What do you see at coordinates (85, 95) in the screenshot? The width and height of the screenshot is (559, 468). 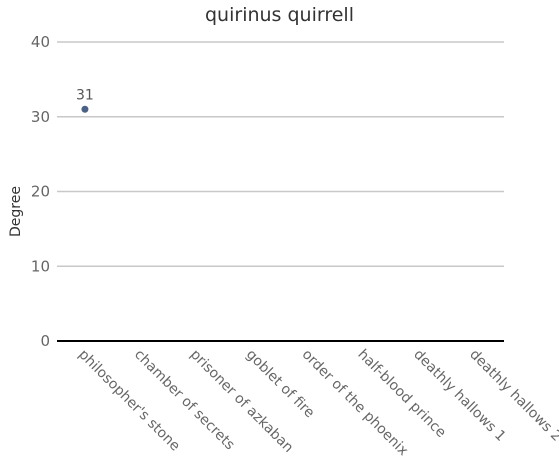 I see `data-label: 31` at bounding box center [85, 95].